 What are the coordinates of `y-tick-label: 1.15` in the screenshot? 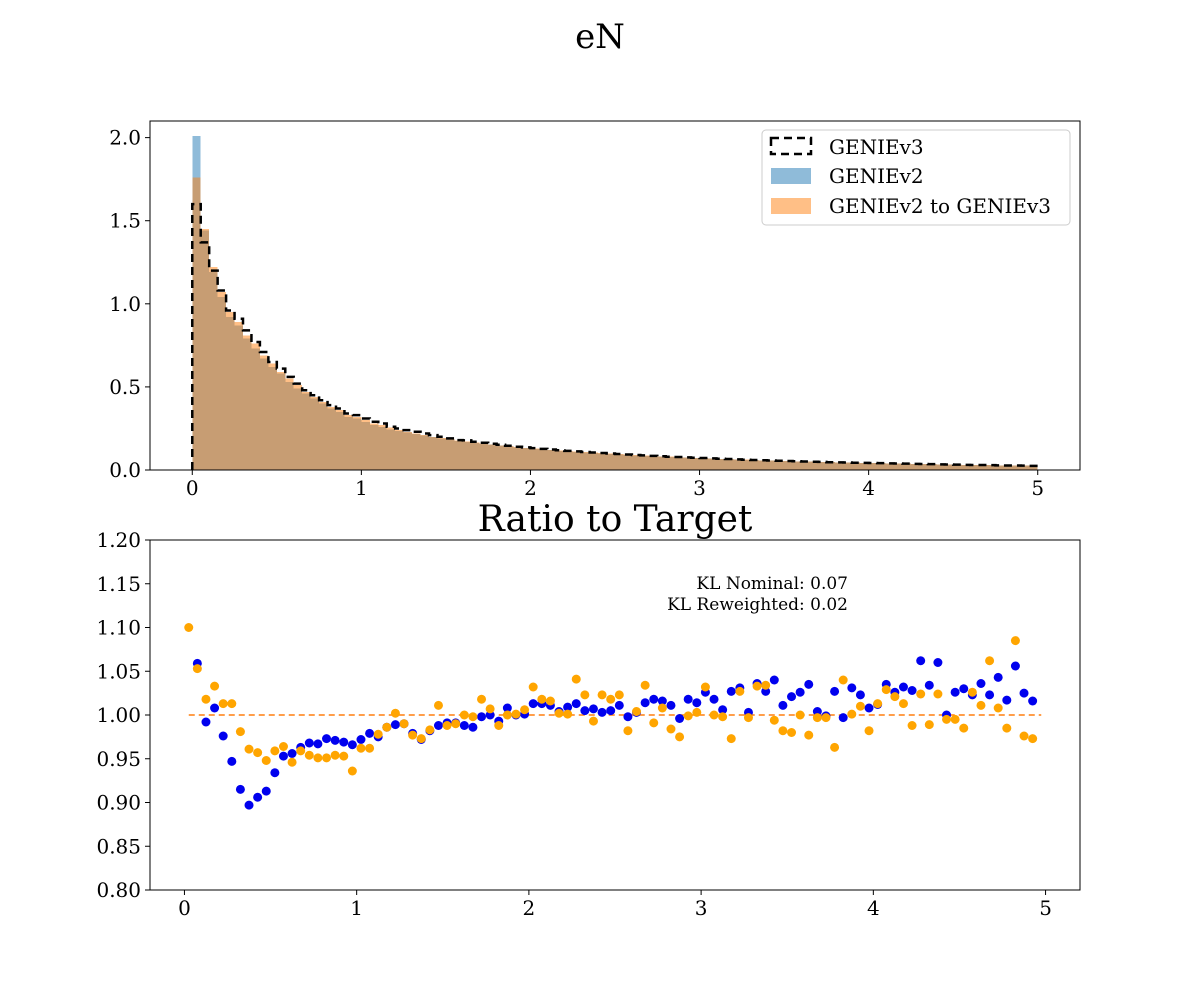 It's located at (118, 584).